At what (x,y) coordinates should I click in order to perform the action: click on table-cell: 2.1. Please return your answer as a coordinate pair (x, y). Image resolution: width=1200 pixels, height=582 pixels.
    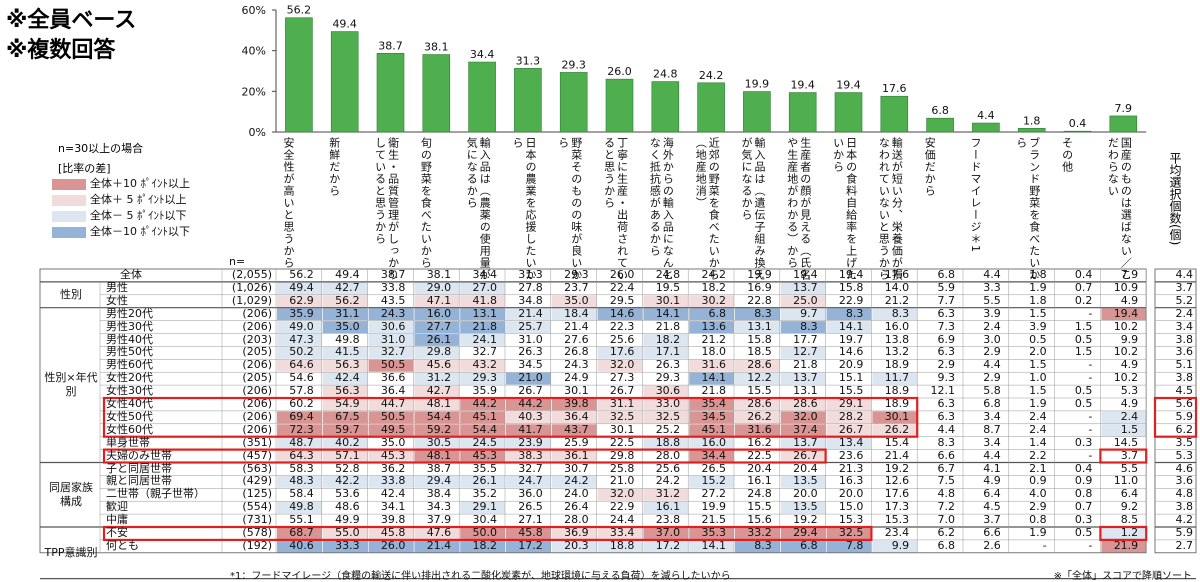
    Looking at the image, I should click on (1038, 468).